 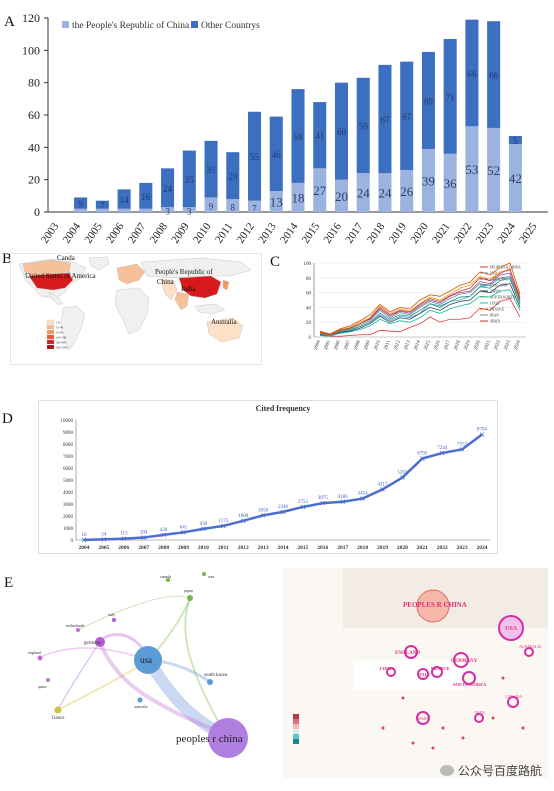 I want to click on chart-d-ytick-label: 0, so click(x=72, y=541).